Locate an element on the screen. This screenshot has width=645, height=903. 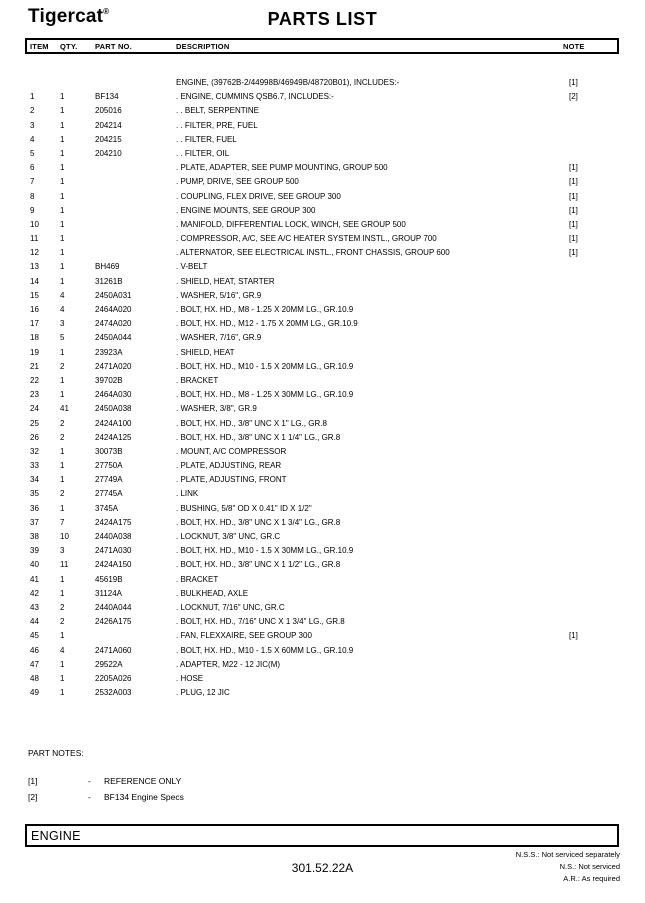
cell-desc: . PLUG, 12 JIC is located at coordinates (203, 693).